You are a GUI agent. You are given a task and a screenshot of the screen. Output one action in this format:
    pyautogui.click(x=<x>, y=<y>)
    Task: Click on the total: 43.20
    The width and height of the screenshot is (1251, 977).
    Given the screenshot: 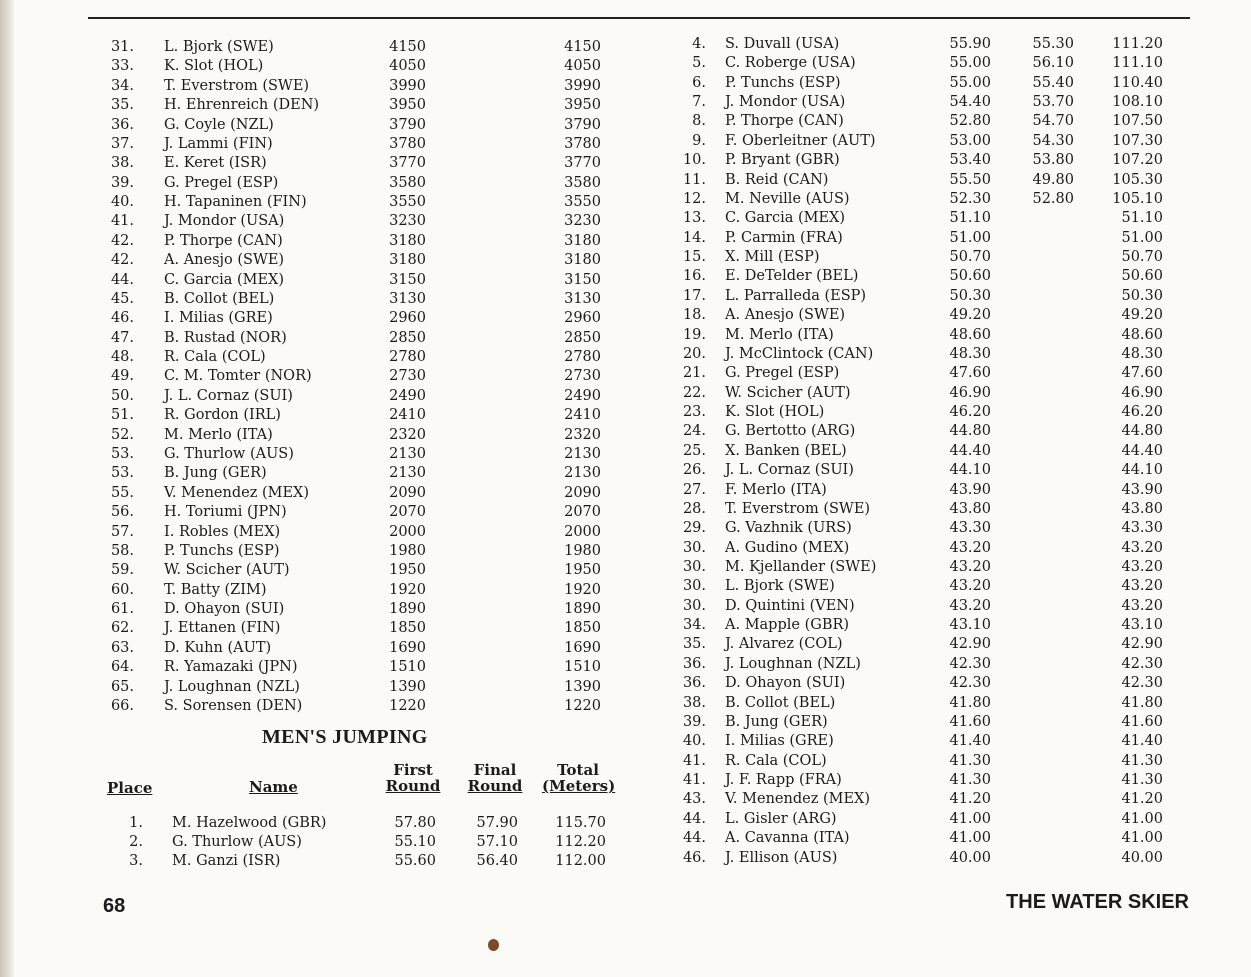 What is the action you would take?
    pyautogui.click(x=1142, y=566)
    